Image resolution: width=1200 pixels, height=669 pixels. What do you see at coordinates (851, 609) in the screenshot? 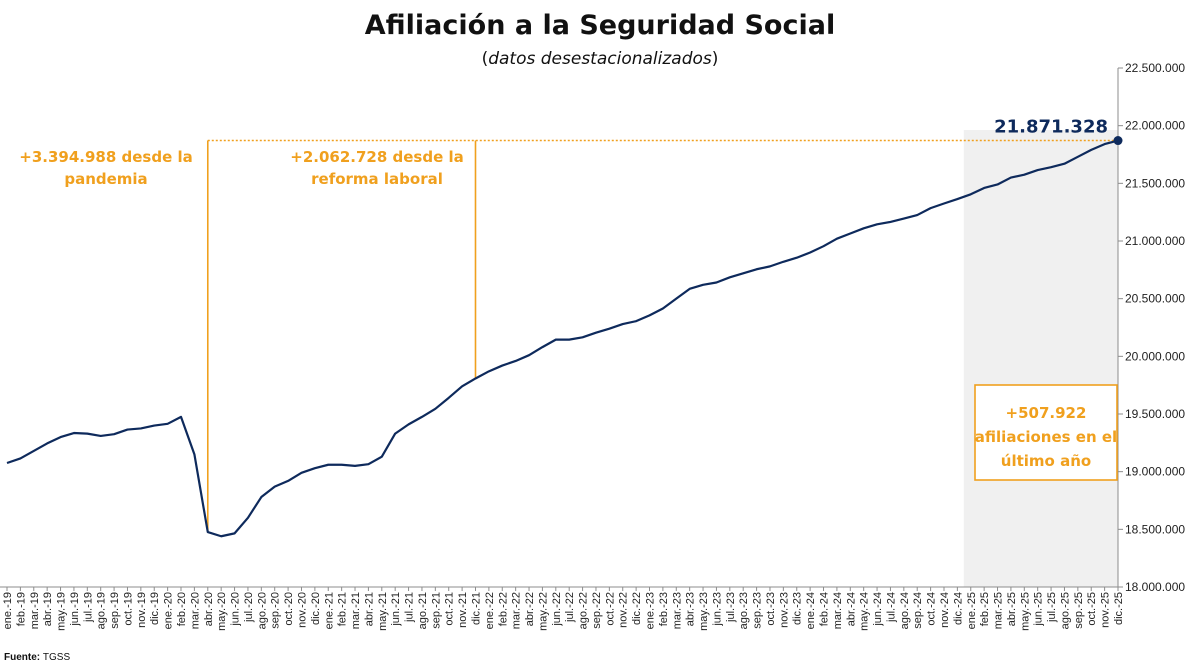
I see `x-tick-label: abr.-24` at bounding box center [851, 609].